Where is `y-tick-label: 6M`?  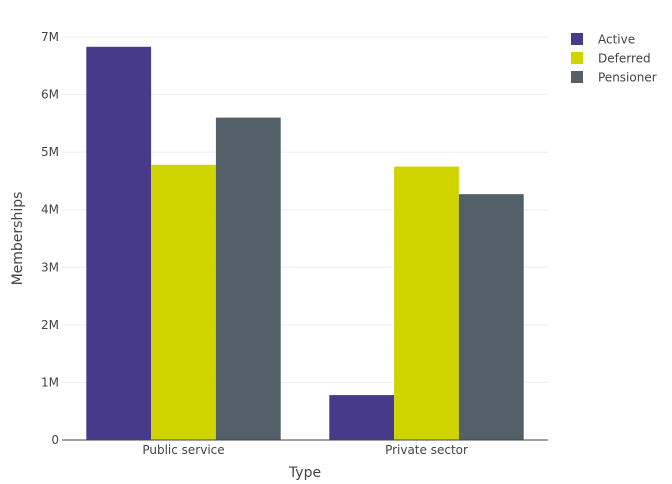
y-tick-label: 6M is located at coordinates (50, 95).